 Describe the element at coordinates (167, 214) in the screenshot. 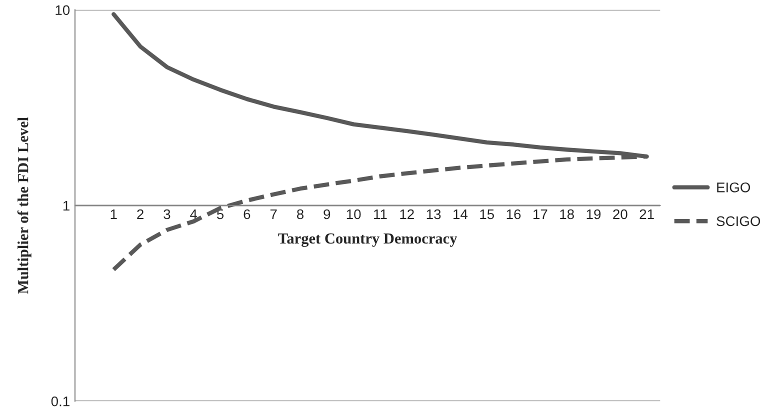

I see `x-tick-label: 3` at that location.